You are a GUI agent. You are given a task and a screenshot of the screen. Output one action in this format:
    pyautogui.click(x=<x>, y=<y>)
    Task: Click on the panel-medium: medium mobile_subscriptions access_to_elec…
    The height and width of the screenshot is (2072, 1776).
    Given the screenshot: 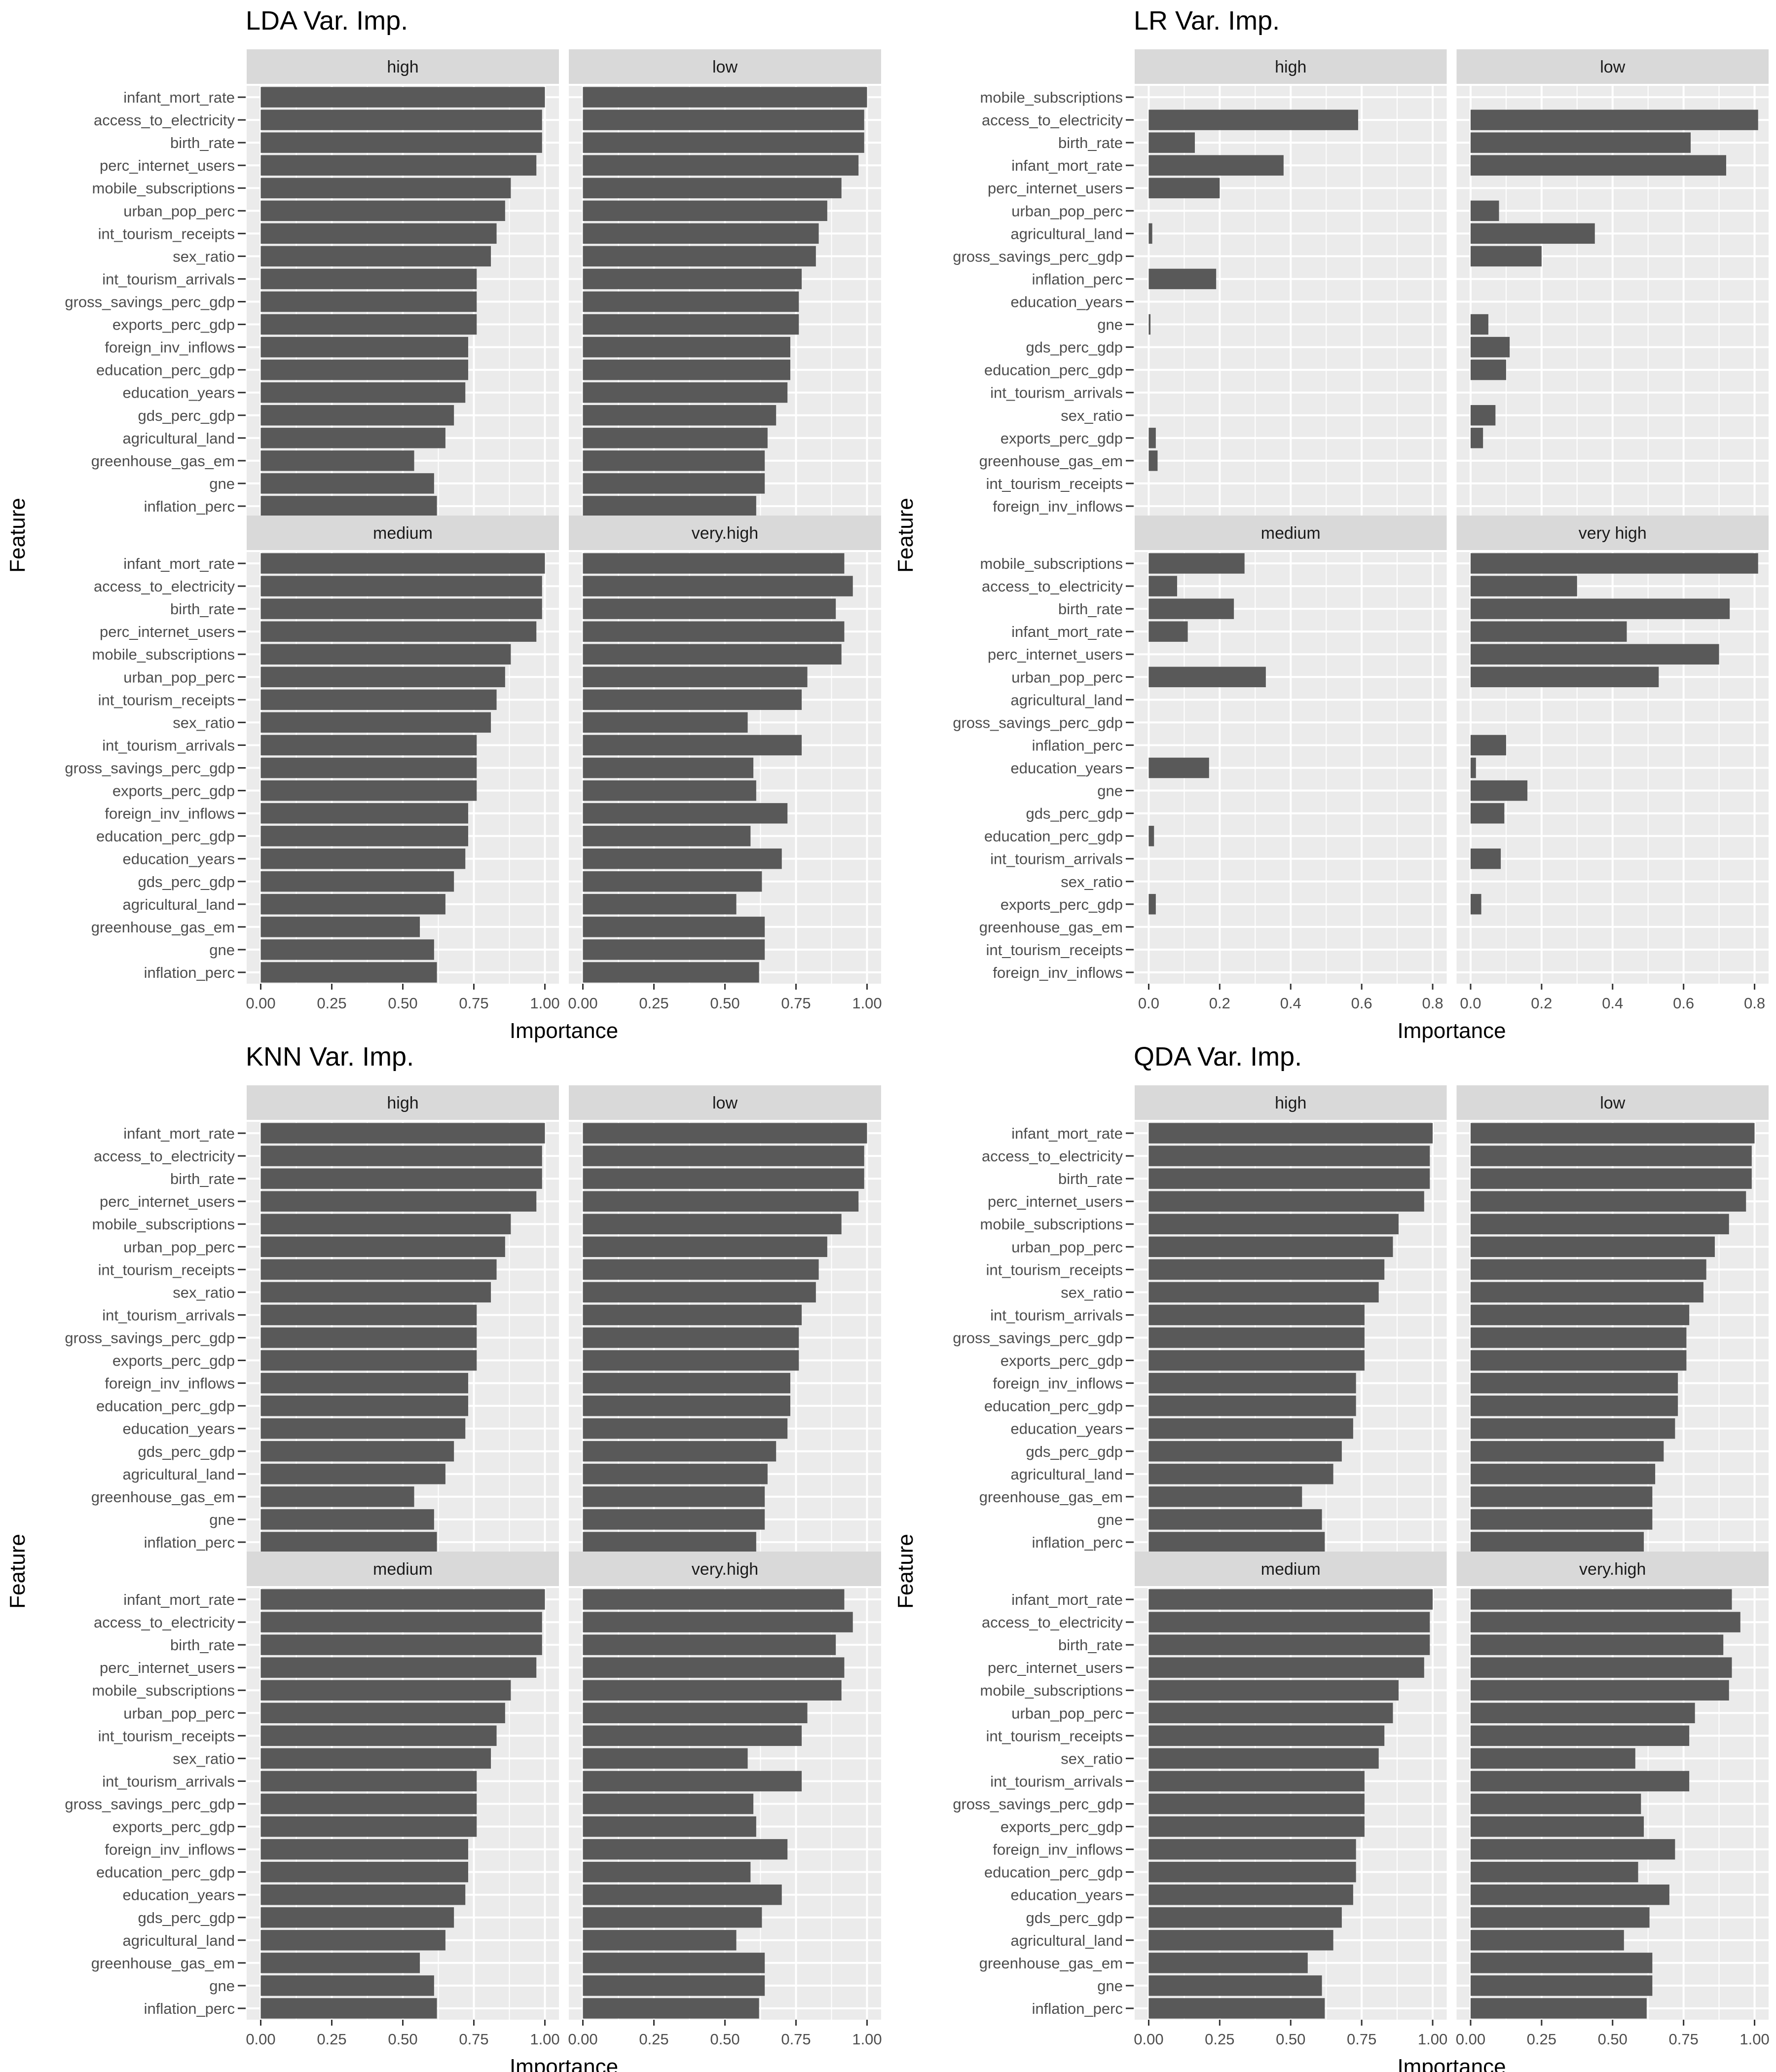 What is the action you would take?
    pyautogui.click(x=1200, y=764)
    